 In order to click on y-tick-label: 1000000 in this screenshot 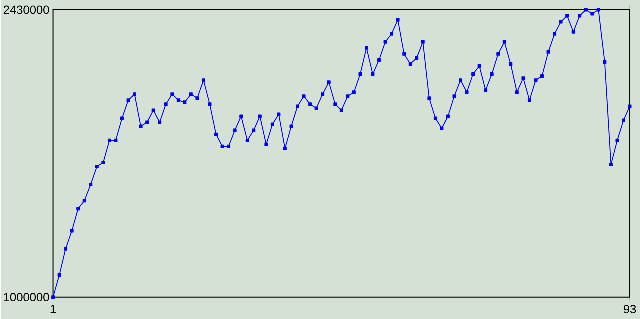, I will do `click(27, 297)`.